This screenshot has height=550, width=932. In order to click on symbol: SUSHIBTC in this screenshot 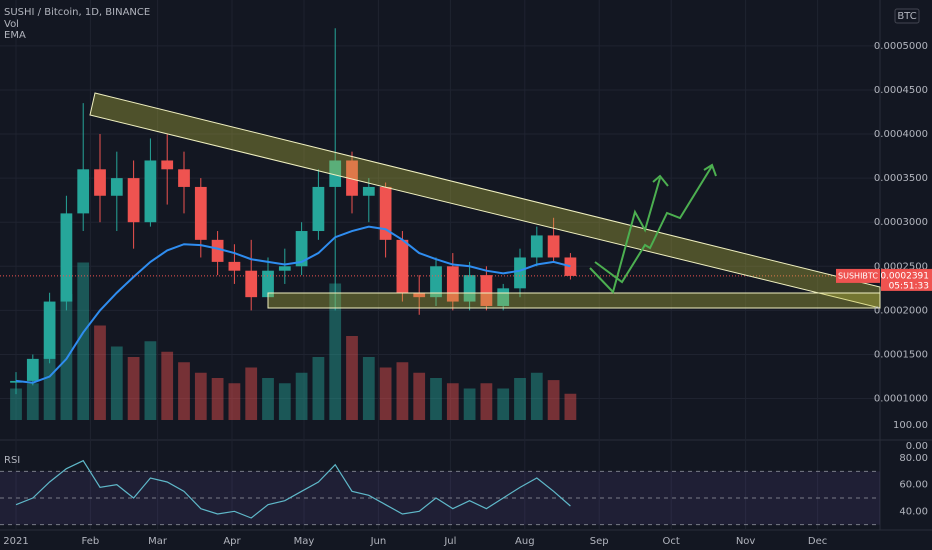, I will do `click(858, 275)`.